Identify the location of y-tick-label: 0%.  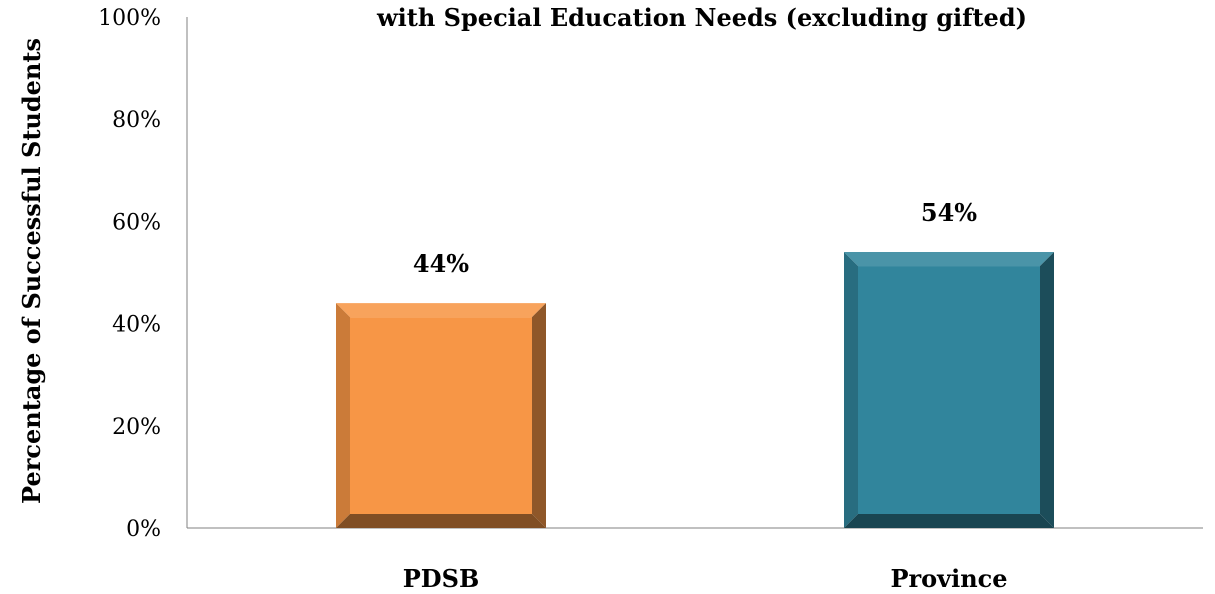
(143, 529).